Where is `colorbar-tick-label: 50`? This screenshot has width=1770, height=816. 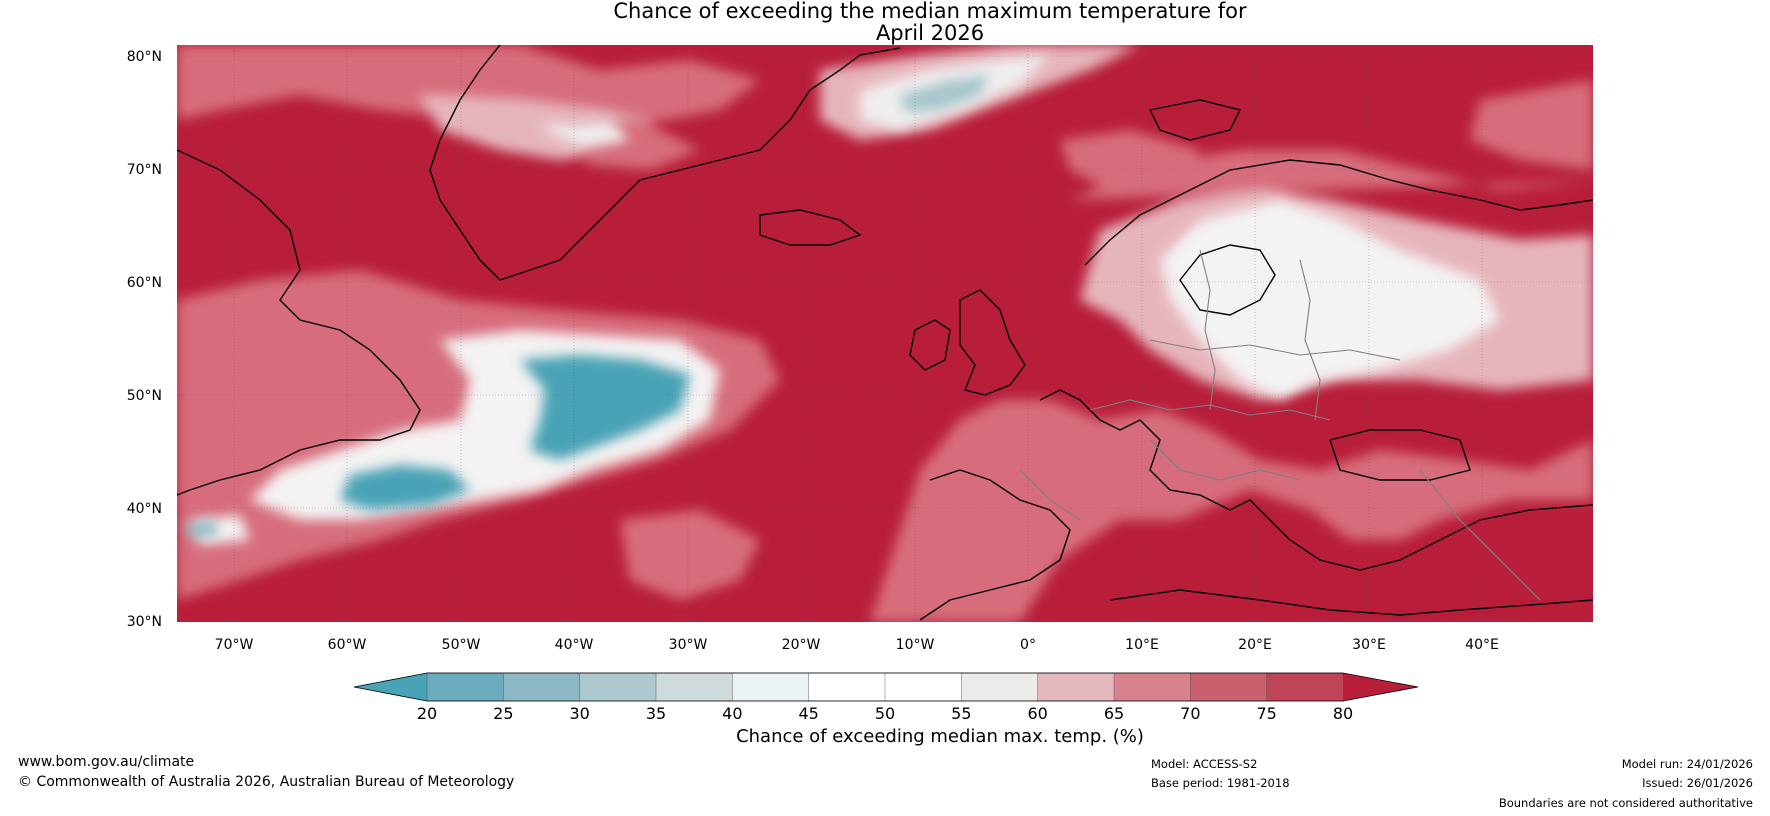 colorbar-tick-label: 50 is located at coordinates (885, 713).